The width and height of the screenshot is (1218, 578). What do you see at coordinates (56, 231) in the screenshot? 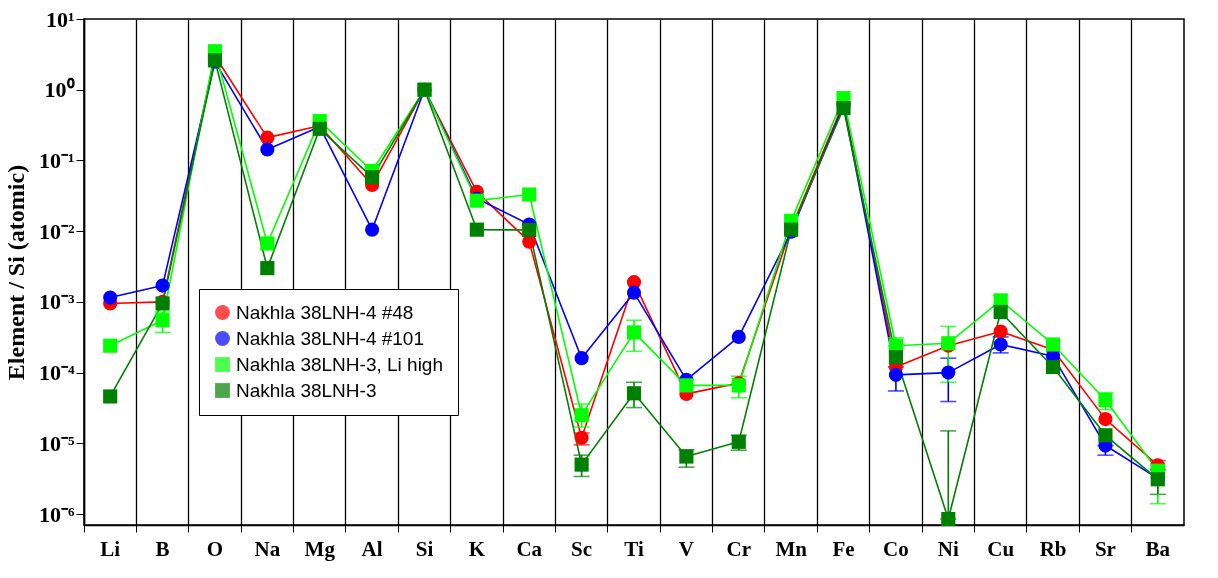
I see `y-tick-label: 10⁻²` at bounding box center [56, 231].